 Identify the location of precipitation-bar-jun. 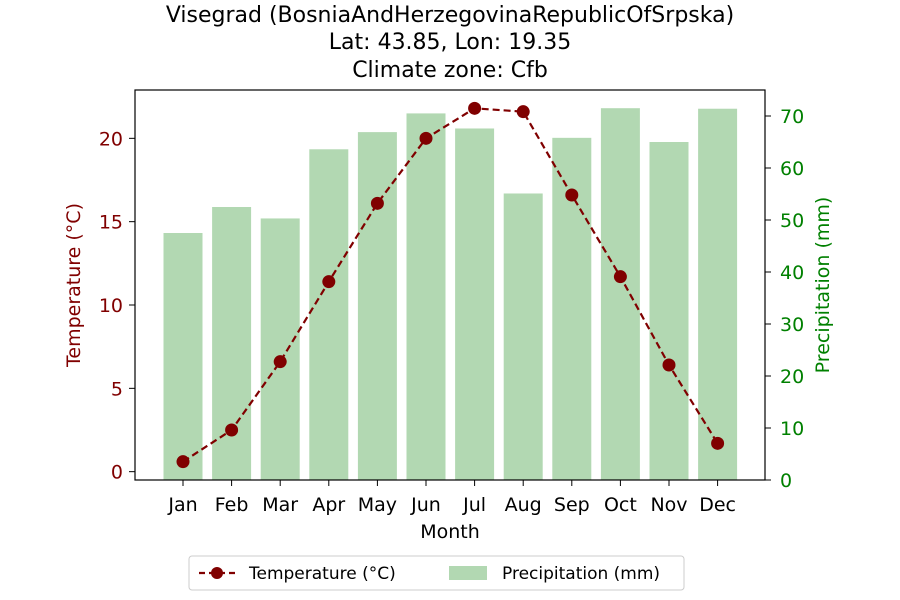
(426, 297).